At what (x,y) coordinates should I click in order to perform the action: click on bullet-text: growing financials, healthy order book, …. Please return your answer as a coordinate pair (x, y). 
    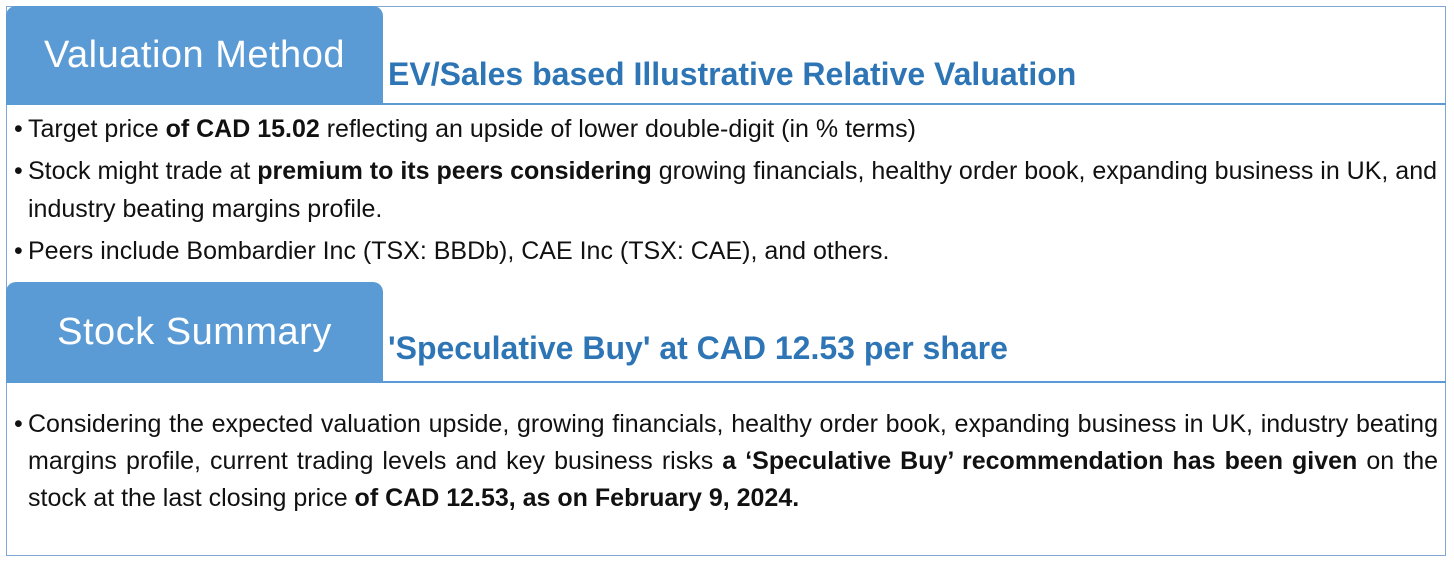
    Looking at the image, I should click on (733, 190).